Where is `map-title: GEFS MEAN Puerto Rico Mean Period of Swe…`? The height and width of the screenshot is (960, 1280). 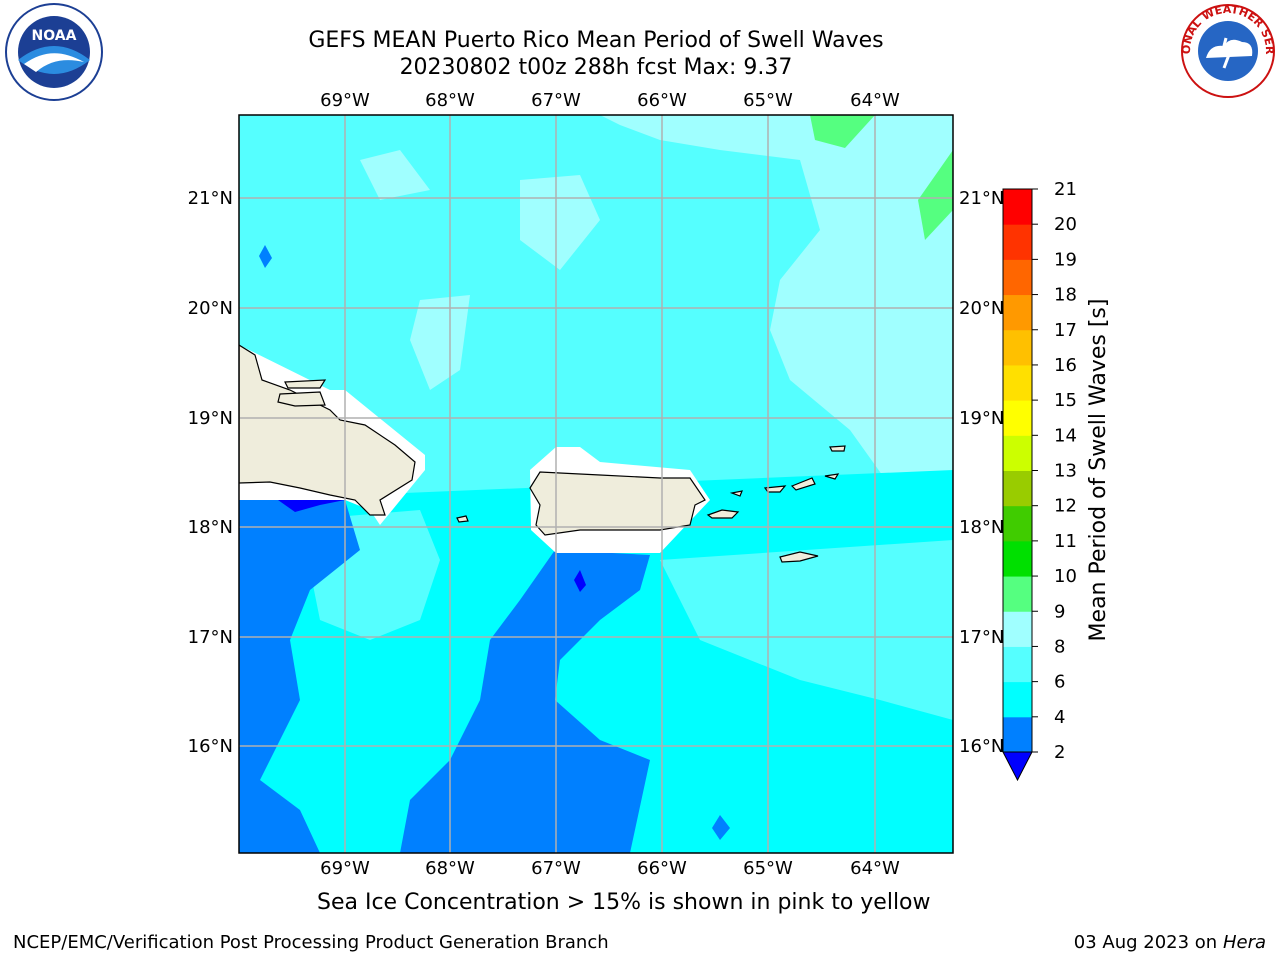
map-title: GEFS MEAN Puerto Rico Mean Period of Swe… is located at coordinates (596, 40).